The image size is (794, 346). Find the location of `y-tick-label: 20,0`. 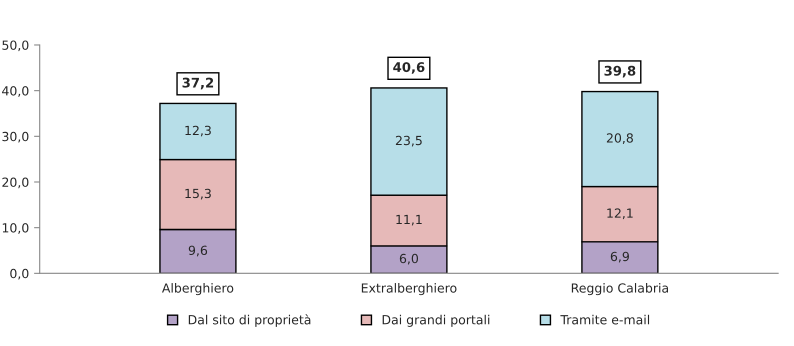

y-tick-label: 20,0 is located at coordinates (15, 182).